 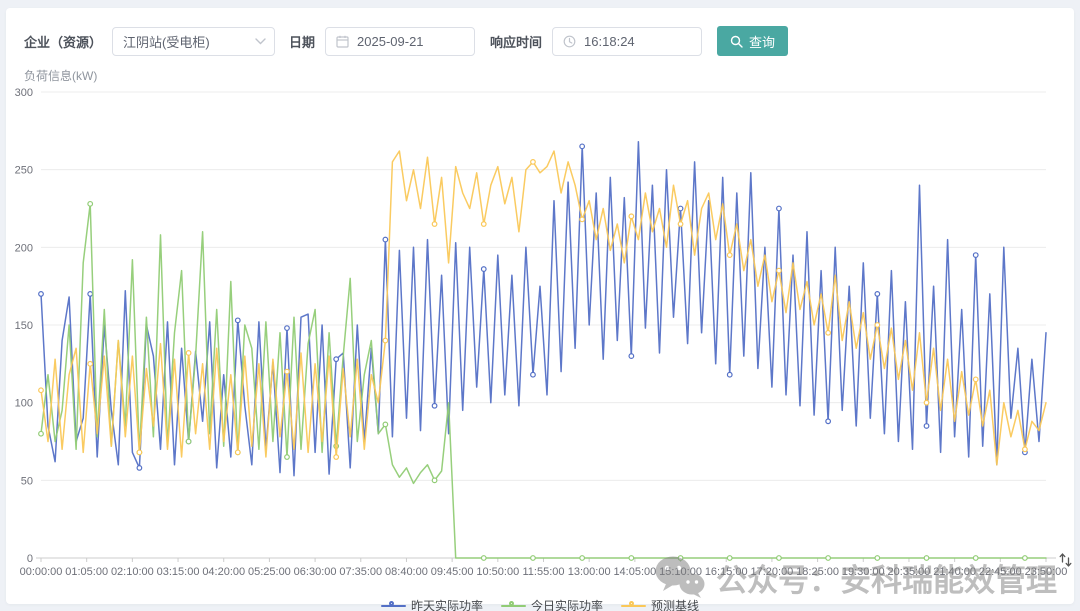 What do you see at coordinates (675, 605) in the screenshot?
I see `legend-label: 预测基线` at bounding box center [675, 605].